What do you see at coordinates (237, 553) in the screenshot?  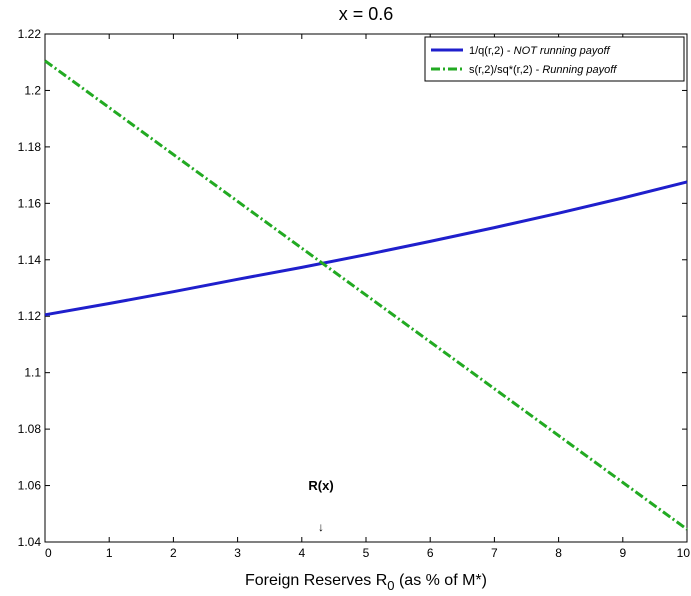 I see `x-tick-label: 3` at bounding box center [237, 553].